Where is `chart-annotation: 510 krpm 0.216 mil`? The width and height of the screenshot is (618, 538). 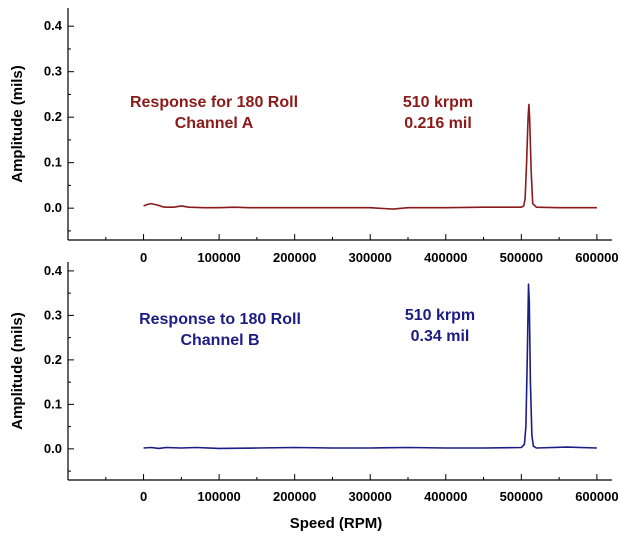
chart-annotation: 510 krpm 0.216 mil is located at coordinates (438, 113).